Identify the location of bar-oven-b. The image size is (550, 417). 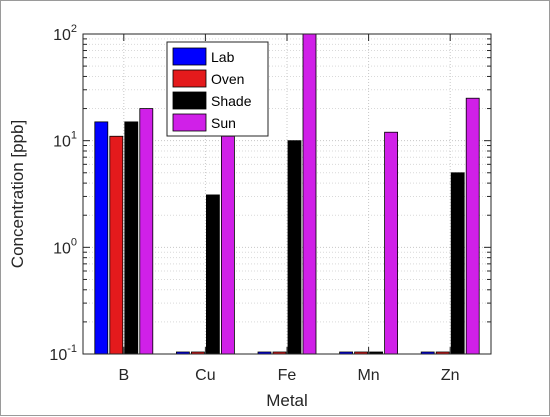
(116, 245).